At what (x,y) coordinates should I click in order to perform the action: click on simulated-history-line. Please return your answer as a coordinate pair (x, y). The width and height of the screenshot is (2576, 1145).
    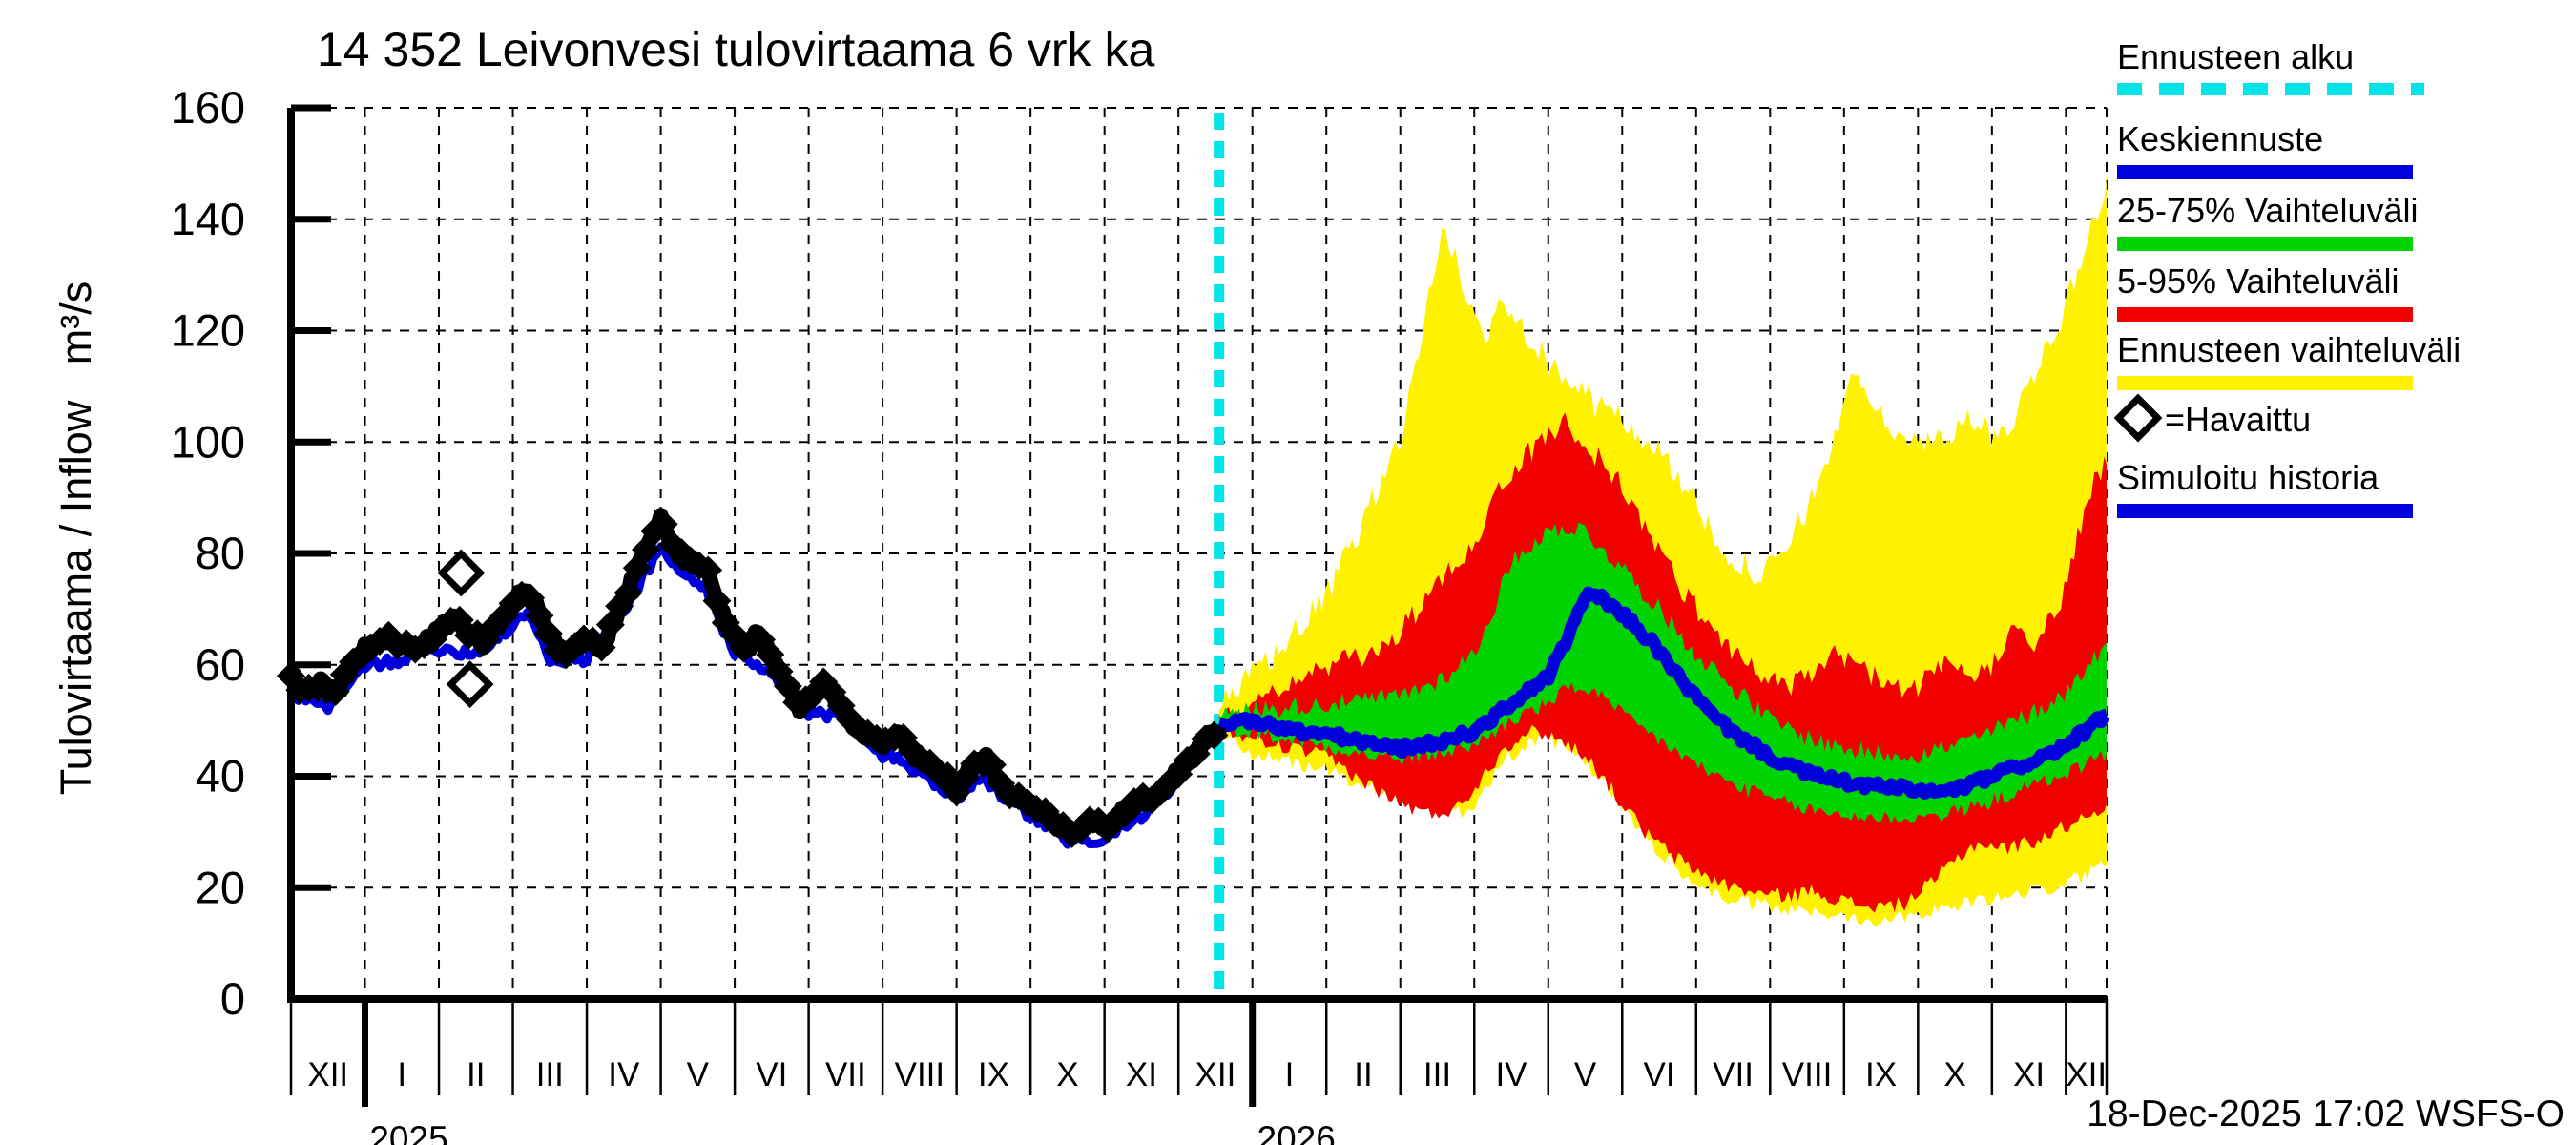
    Looking at the image, I should click on (753, 695).